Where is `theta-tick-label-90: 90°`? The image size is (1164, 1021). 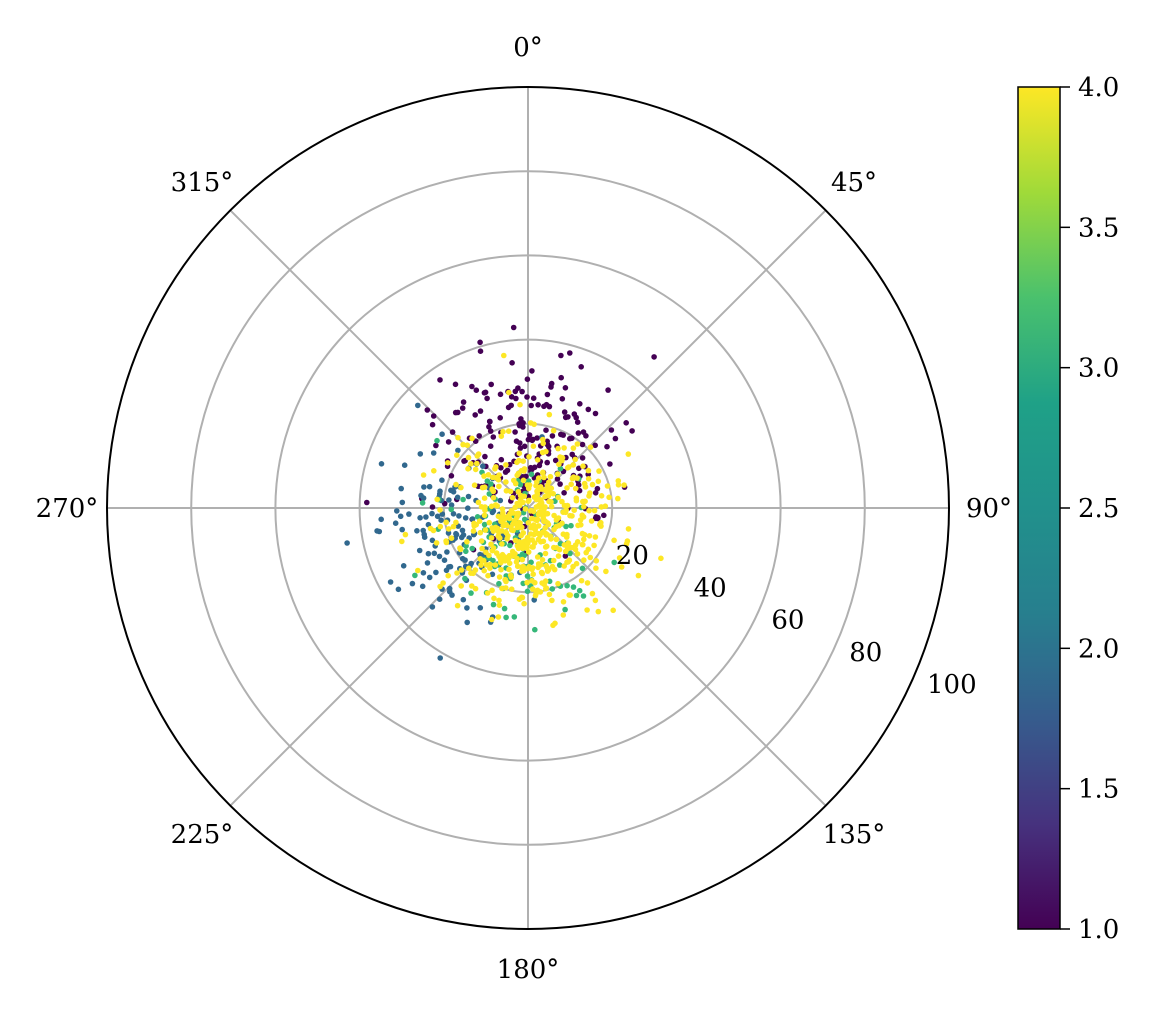 theta-tick-label-90: 90° is located at coordinates (989, 509).